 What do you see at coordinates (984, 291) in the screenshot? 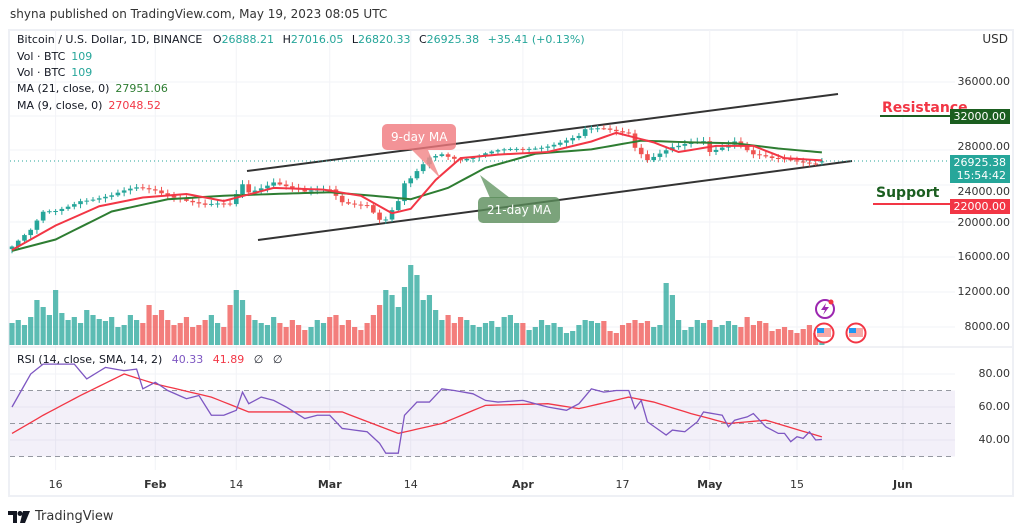
I see `price-tick-label: 12000.00` at bounding box center [984, 291].